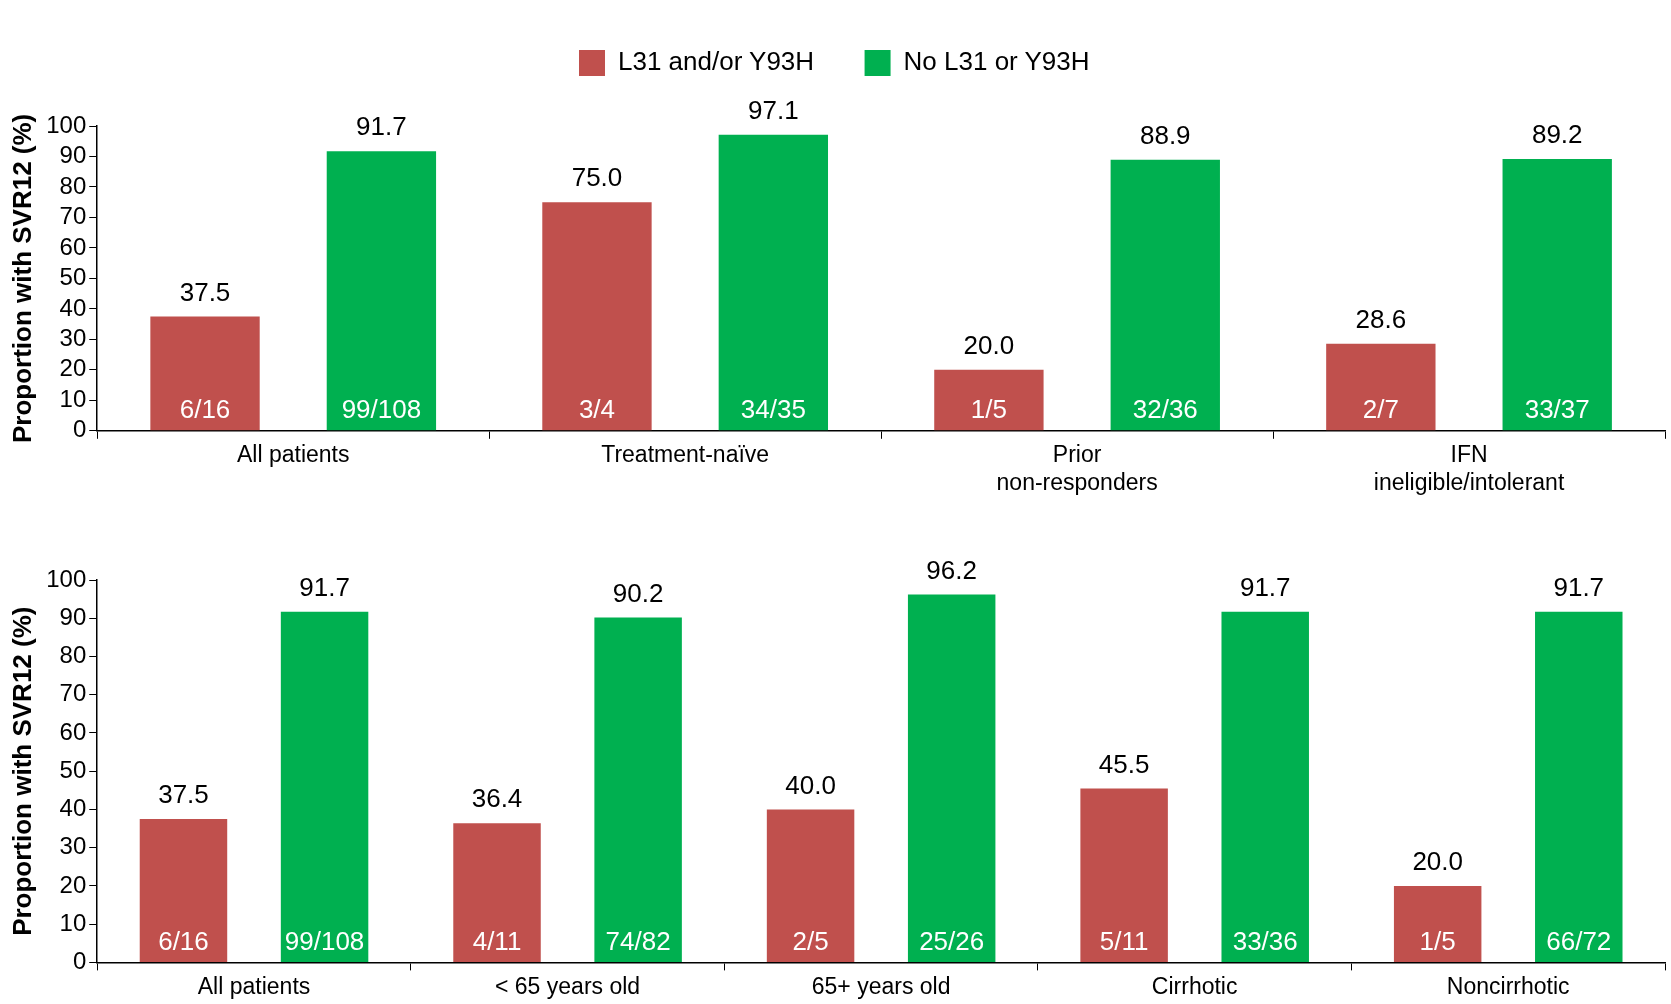 The height and width of the screenshot is (1004, 1671). Describe the element at coordinates (497, 798) in the screenshot. I see `data-label: 36.4` at that location.